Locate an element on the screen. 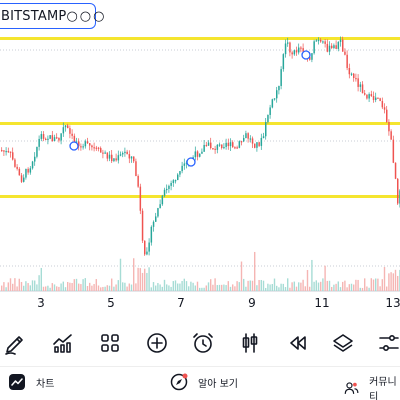 The width and height of the screenshot is (400, 400). nav-item-explore: 알아 보기 is located at coordinates (204, 382).